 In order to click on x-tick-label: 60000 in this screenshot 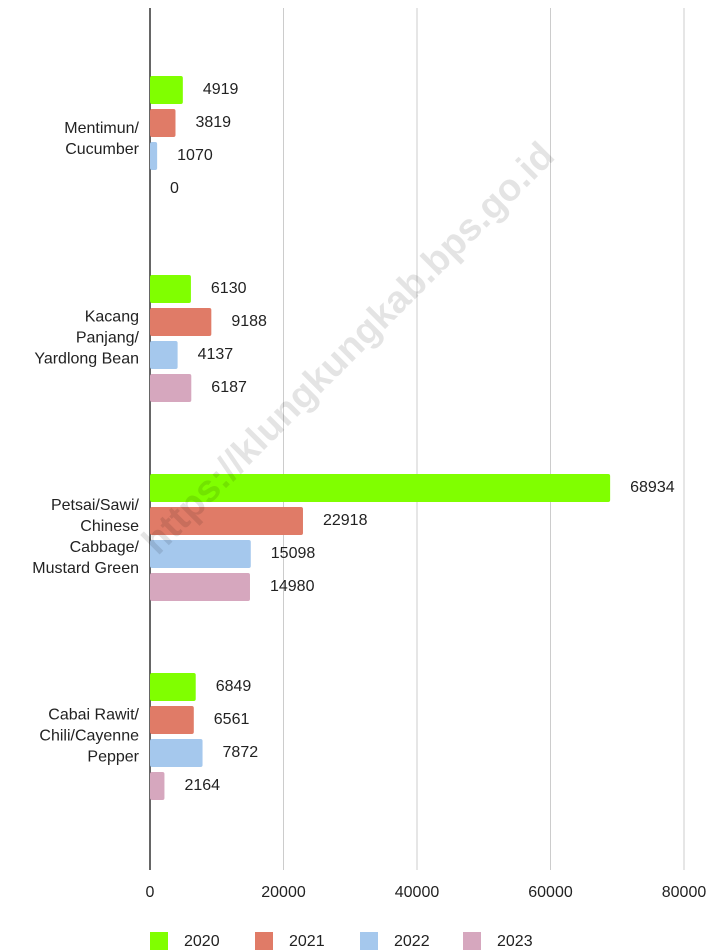, I will do `click(550, 892)`.